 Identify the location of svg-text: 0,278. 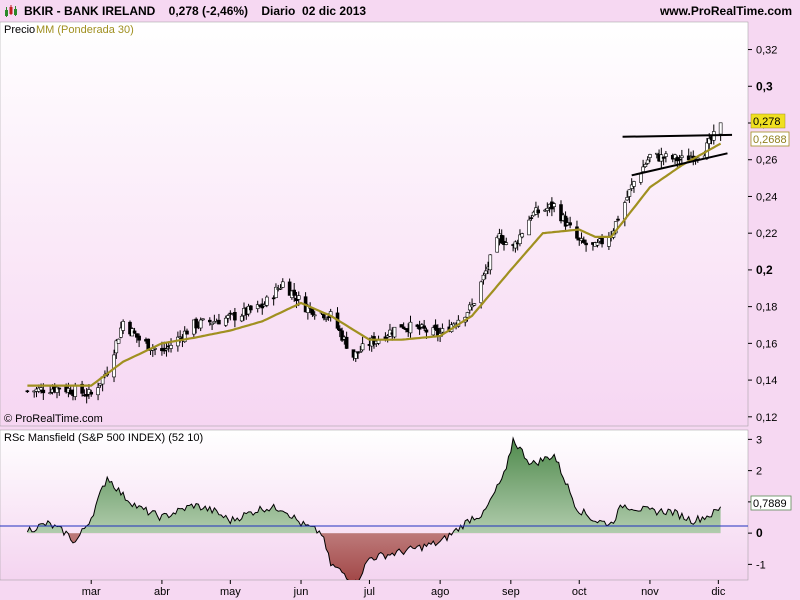
(767, 122).